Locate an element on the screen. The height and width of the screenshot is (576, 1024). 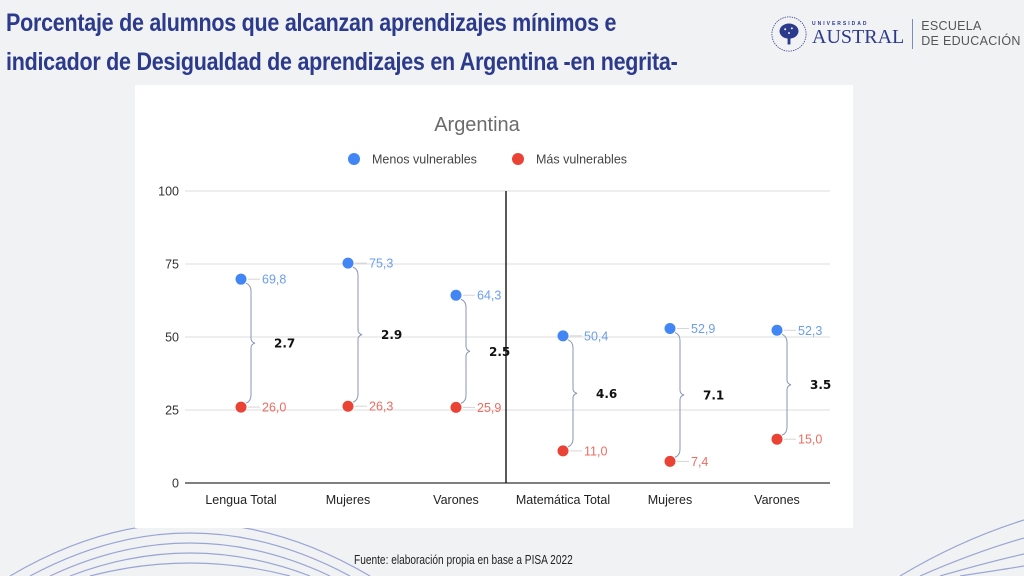
y-tick-label: 25 is located at coordinates (172, 411).